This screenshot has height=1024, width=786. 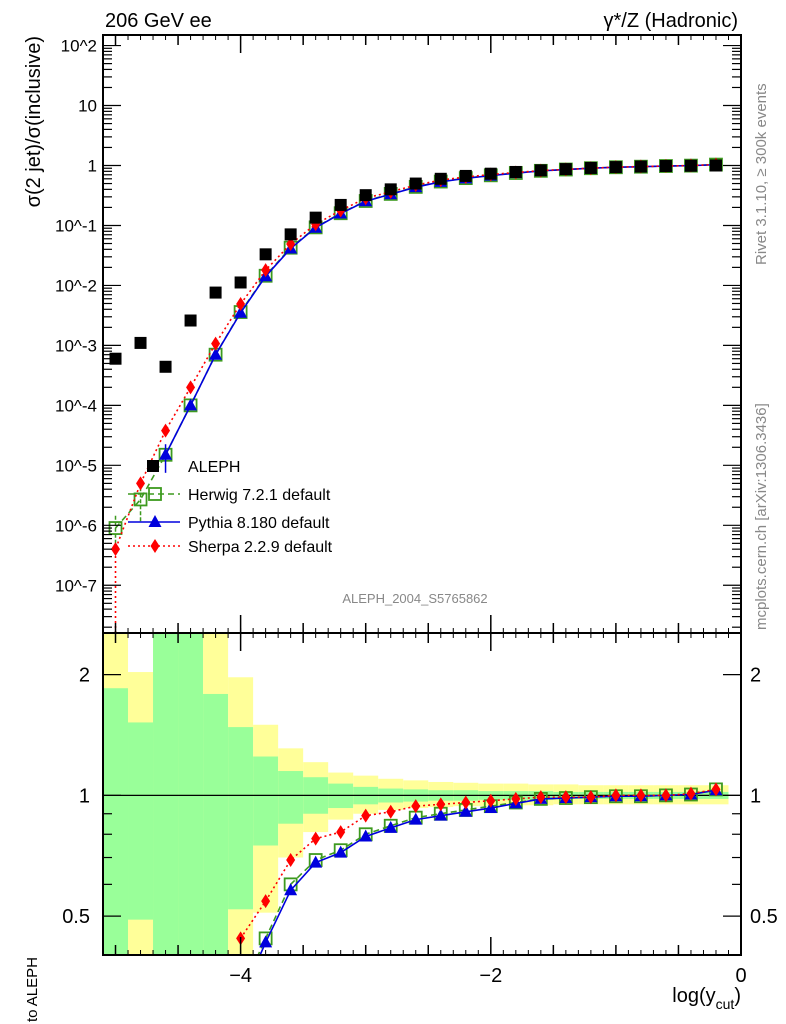 I want to click on legend-item-herwig: Herwig 7.2.1 default, so click(x=229, y=495).